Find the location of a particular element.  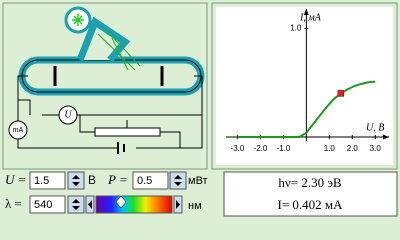

wavelength-input is located at coordinates (47, 204).